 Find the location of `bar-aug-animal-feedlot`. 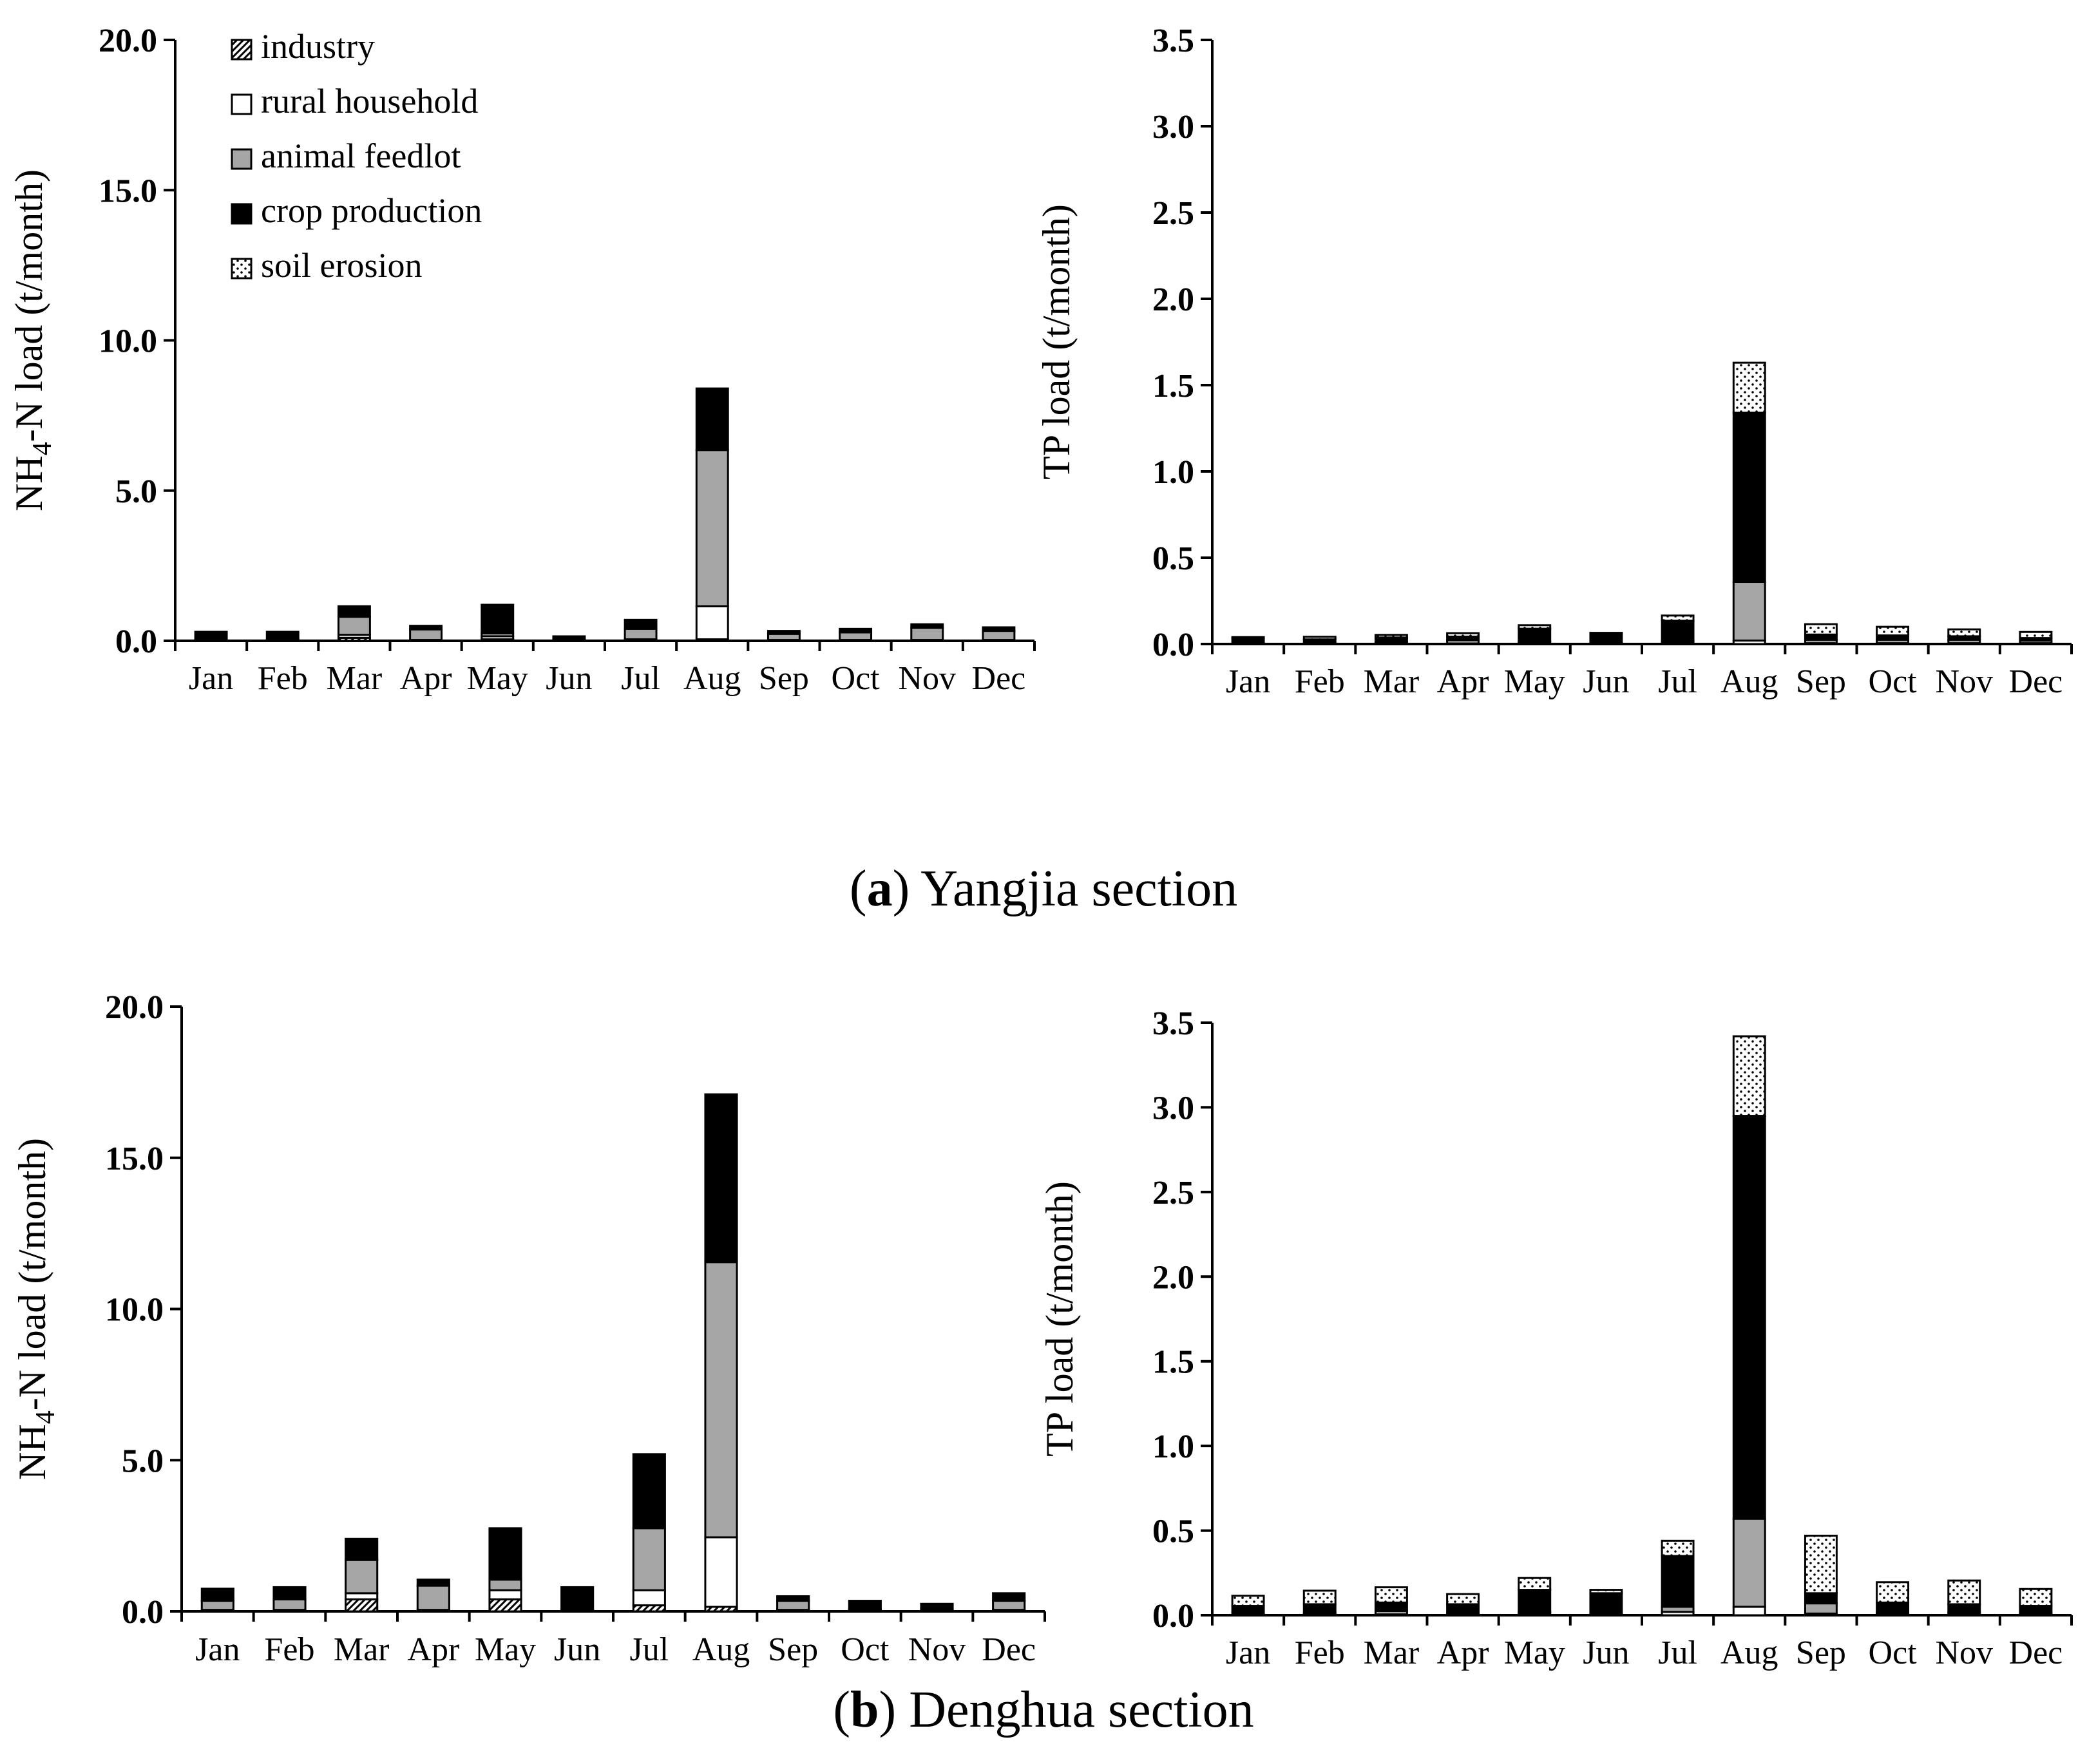

bar-aug-animal-feedlot is located at coordinates (1749, 611).